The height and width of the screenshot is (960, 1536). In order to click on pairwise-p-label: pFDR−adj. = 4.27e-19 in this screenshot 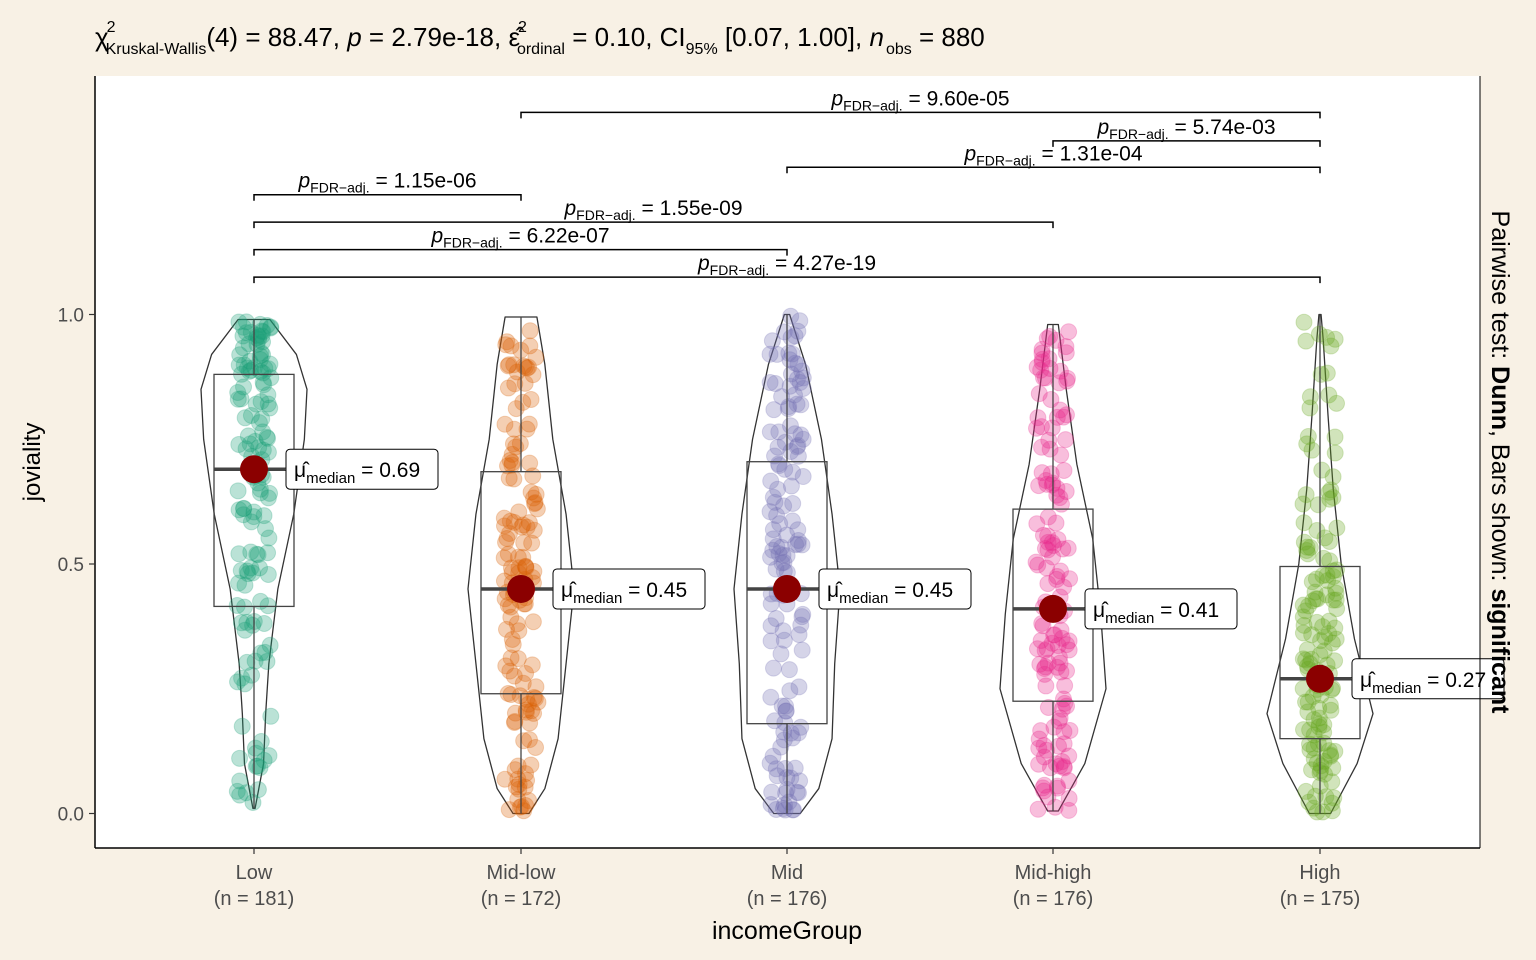, I will do `click(786, 265)`.